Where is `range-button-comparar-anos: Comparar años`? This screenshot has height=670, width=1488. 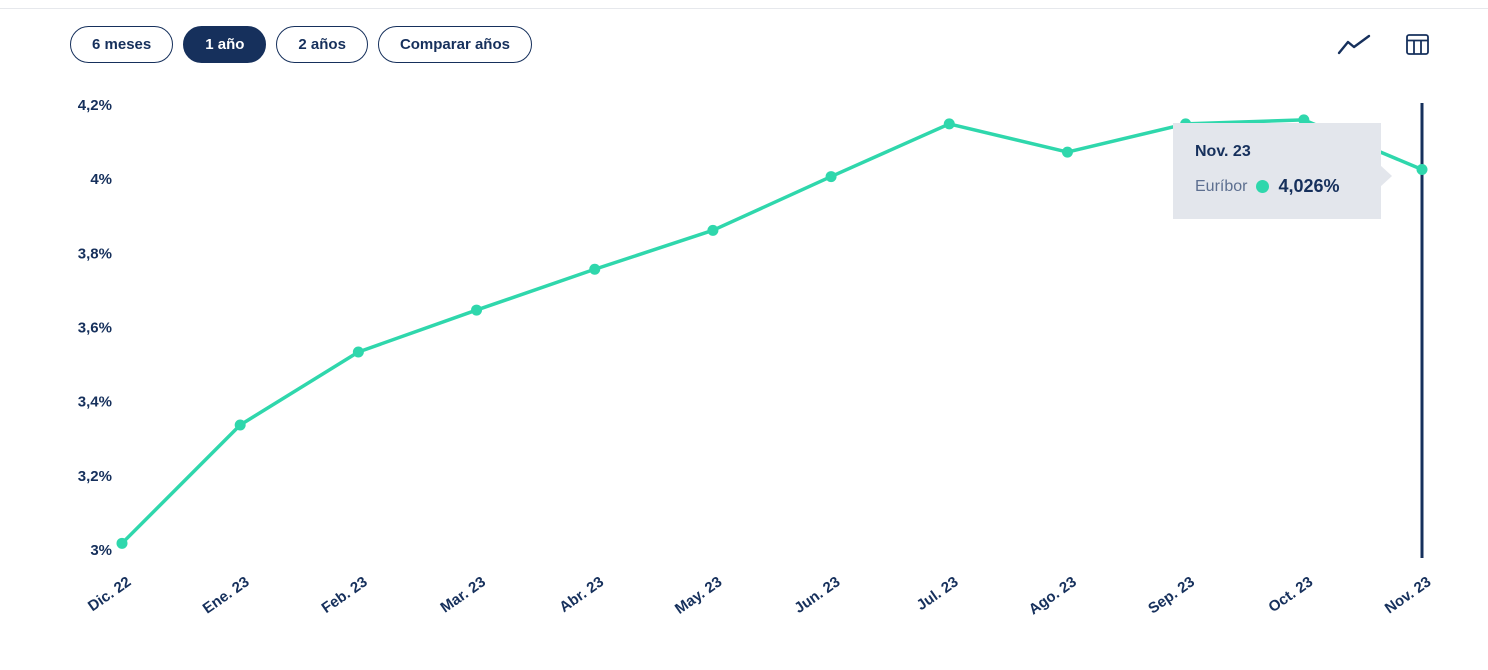 range-button-comparar-anos: Comparar años is located at coordinates (454, 44).